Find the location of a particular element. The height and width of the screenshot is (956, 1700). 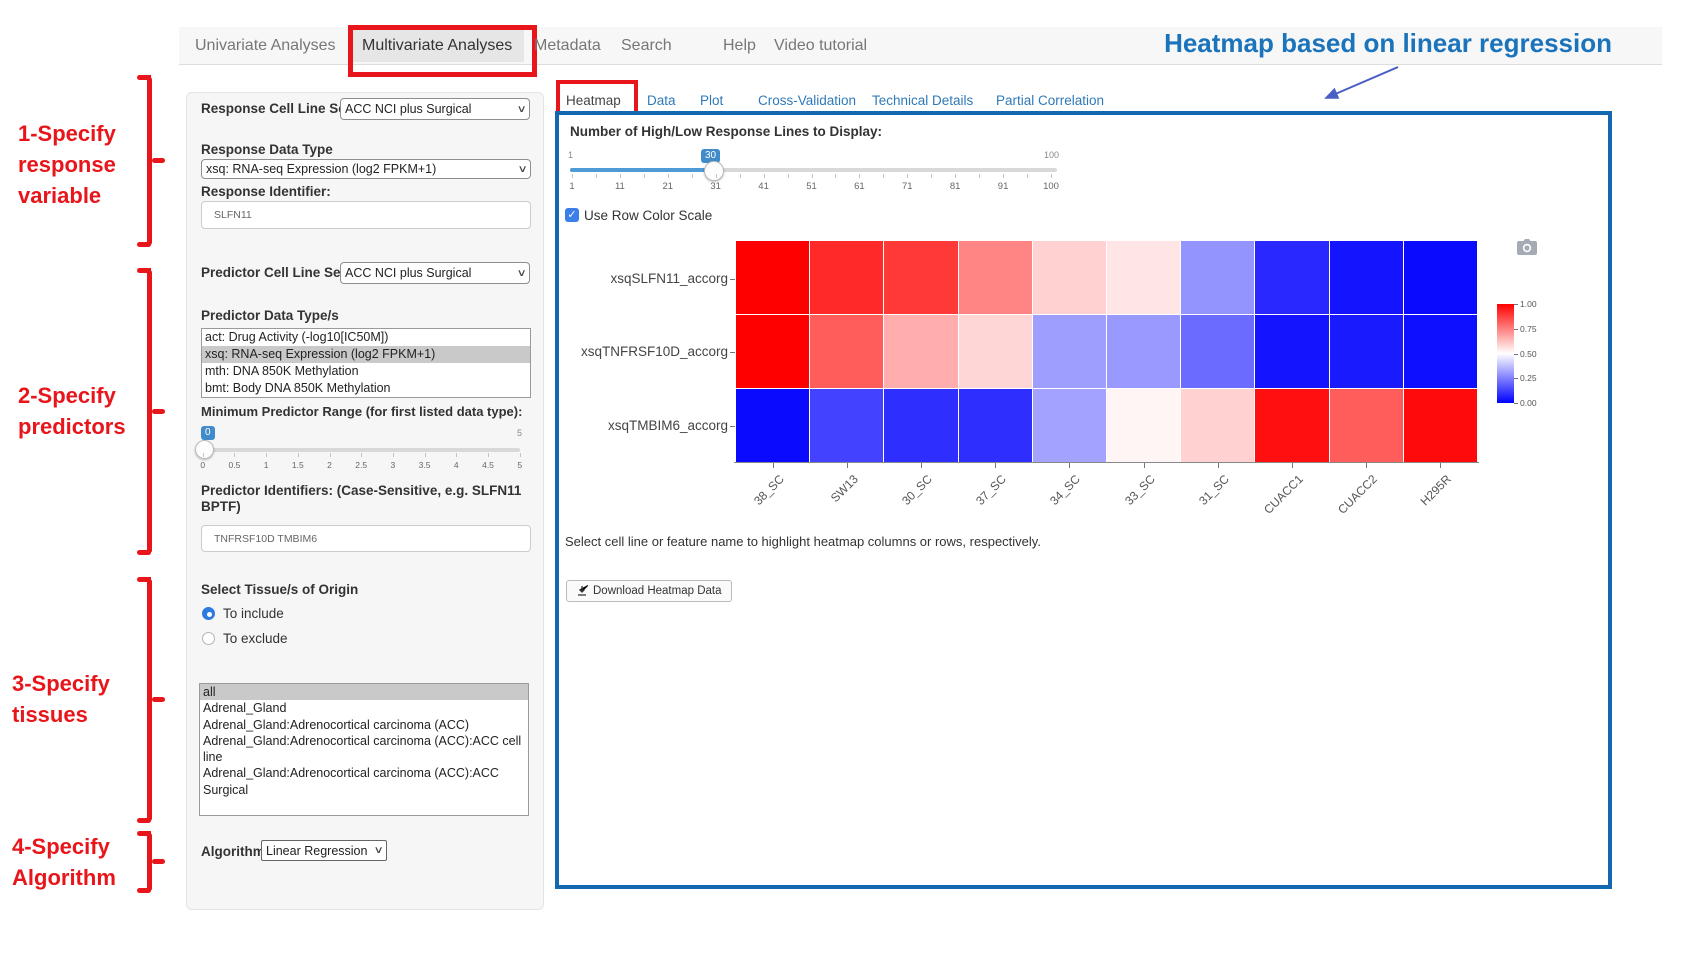

heatmap-cell-xsqSLFN11_accorg-34_SC is located at coordinates (1069, 277).